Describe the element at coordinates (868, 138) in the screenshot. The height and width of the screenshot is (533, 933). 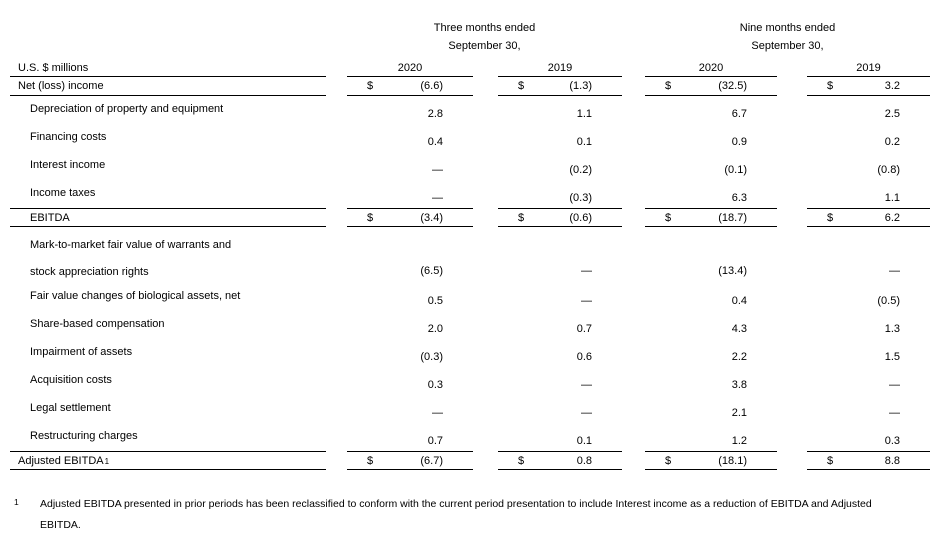
I see `value-cell: 0.2` at that location.